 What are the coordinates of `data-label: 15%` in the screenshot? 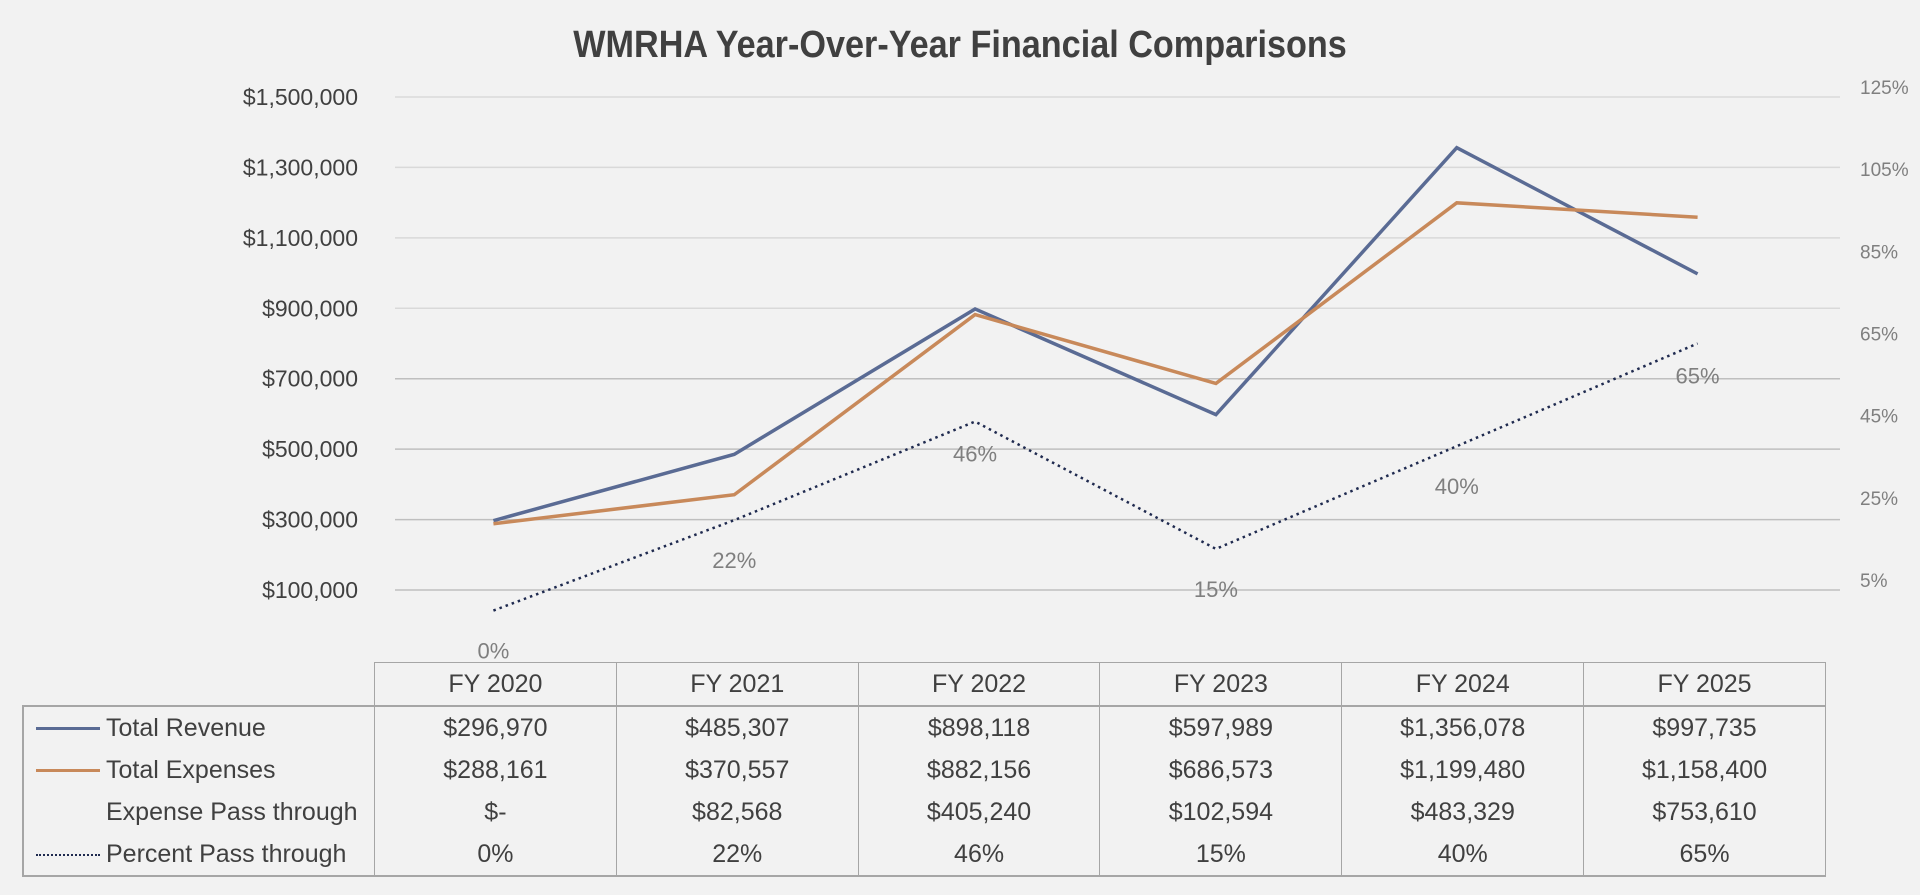 It's located at (1216, 589).